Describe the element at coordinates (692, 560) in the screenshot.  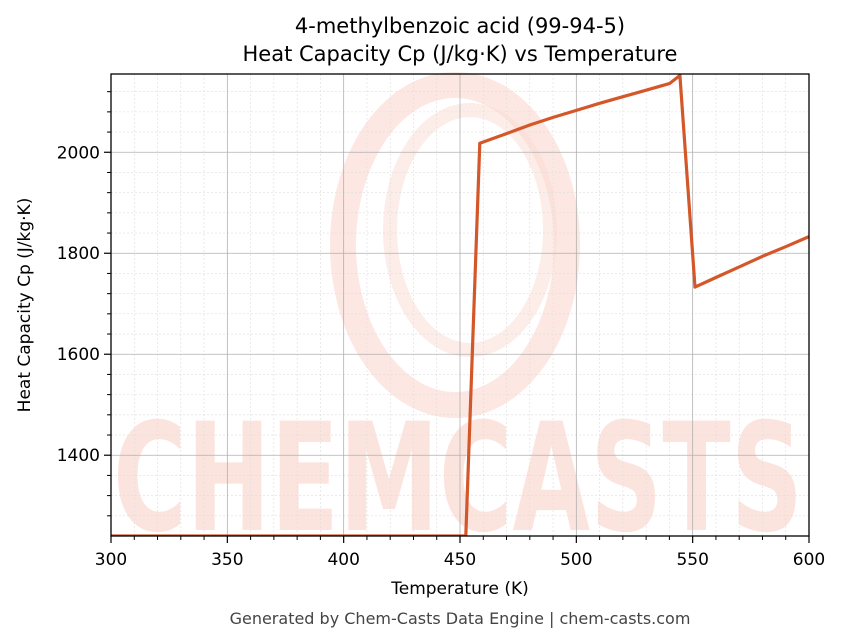
I see `x-tick-label: 550` at that location.